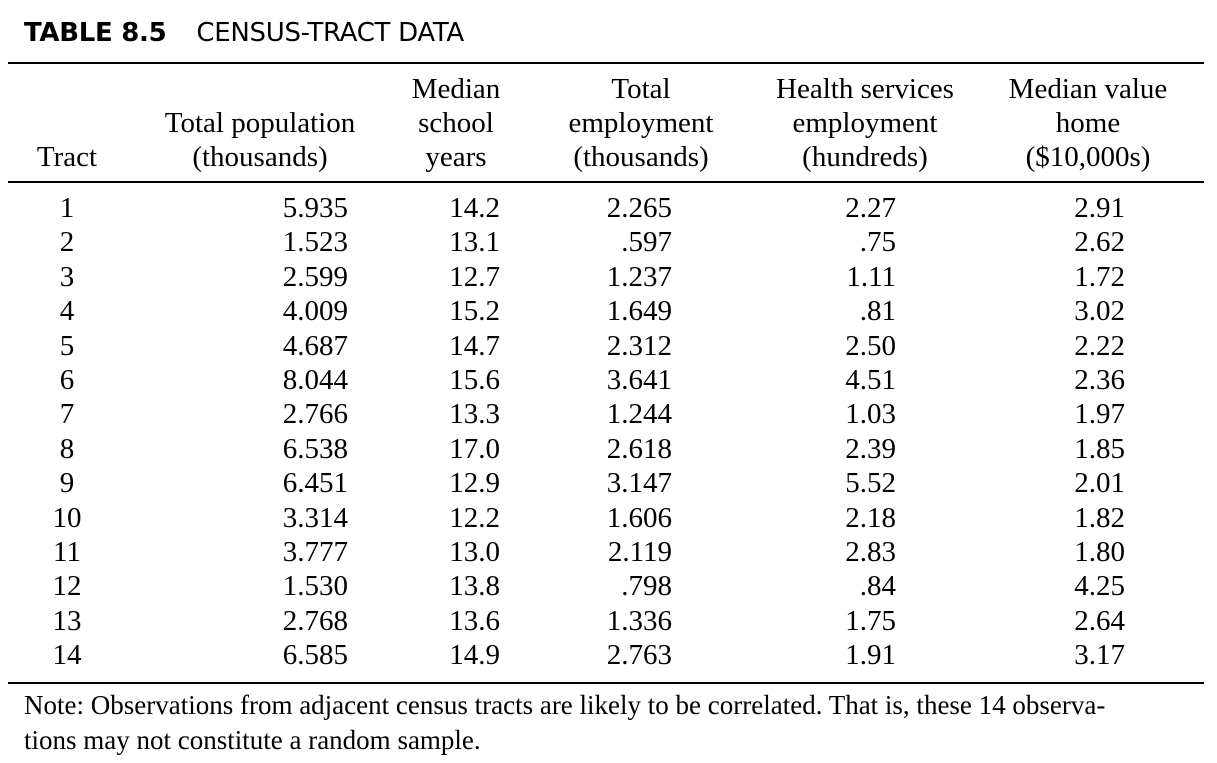 The width and height of the screenshot is (1217, 763). I want to click on header-rule, so click(606, 182).